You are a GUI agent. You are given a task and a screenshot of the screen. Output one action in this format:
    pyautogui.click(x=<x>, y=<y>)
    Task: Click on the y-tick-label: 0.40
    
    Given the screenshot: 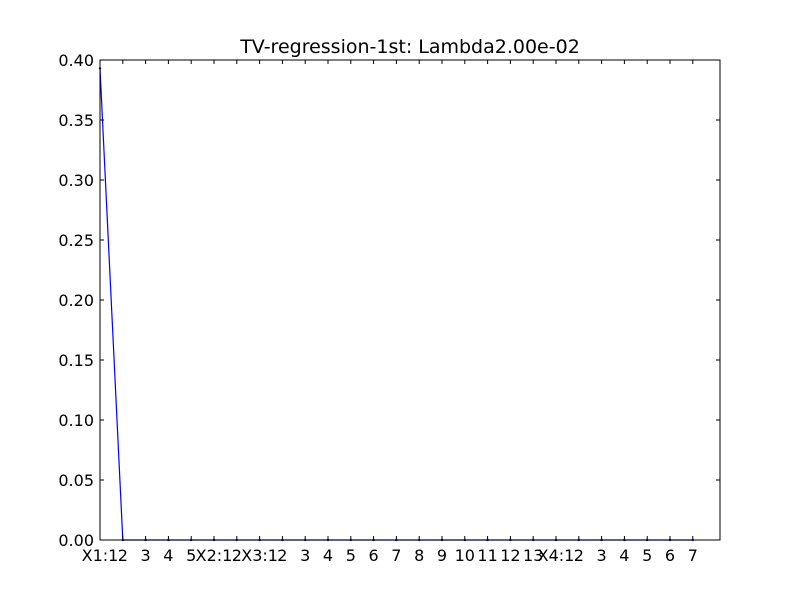 What is the action you would take?
    pyautogui.click(x=76, y=60)
    